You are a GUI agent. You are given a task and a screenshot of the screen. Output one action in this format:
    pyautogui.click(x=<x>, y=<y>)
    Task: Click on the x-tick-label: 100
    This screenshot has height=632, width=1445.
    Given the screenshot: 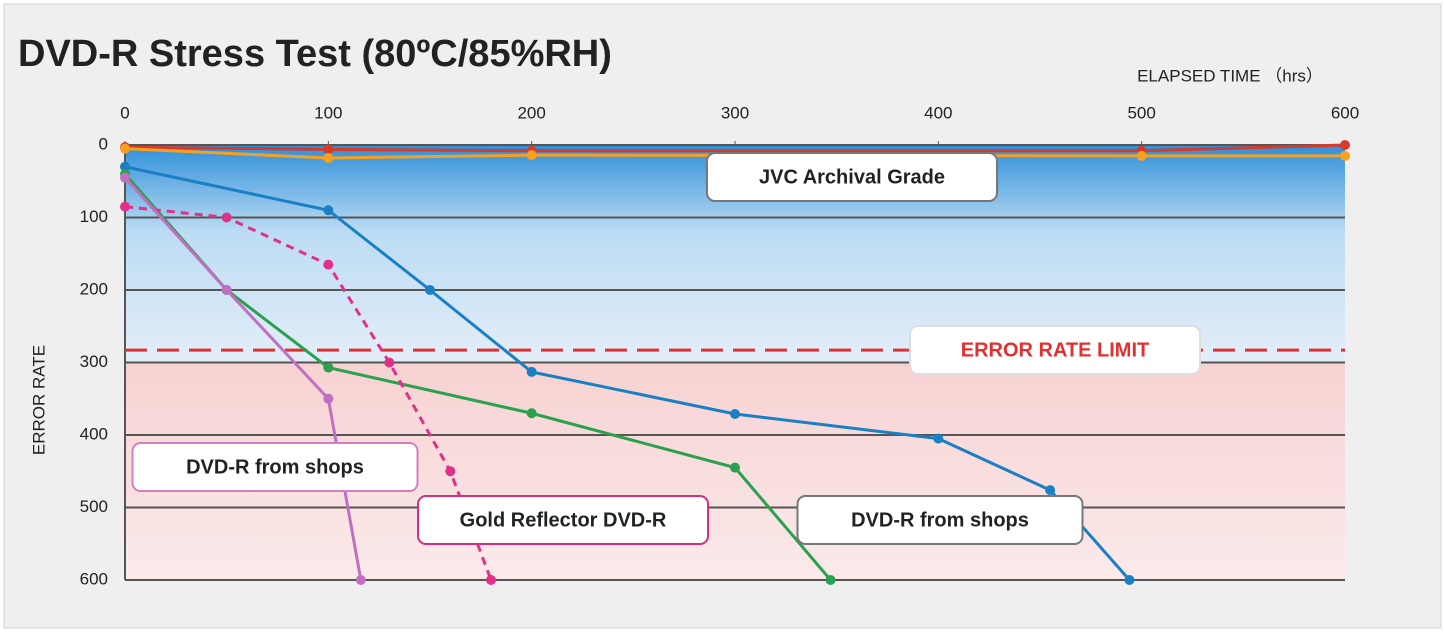 What is the action you would take?
    pyautogui.click(x=328, y=112)
    